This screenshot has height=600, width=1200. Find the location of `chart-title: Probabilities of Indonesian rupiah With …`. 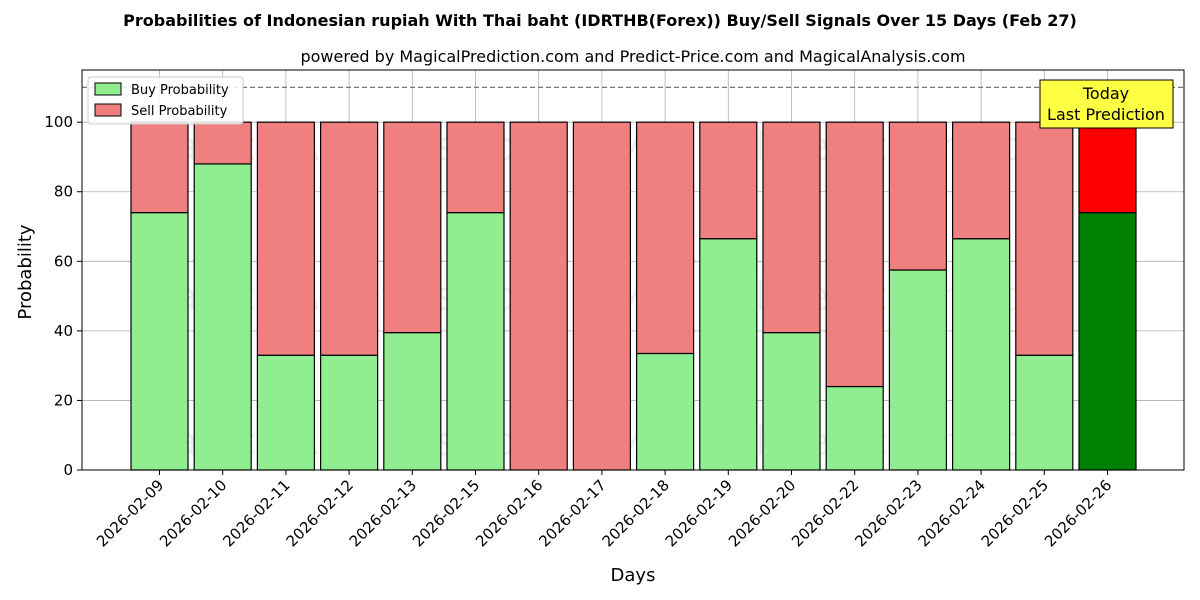

chart-title: Probabilities of Indonesian rupiah With … is located at coordinates (600, 20).